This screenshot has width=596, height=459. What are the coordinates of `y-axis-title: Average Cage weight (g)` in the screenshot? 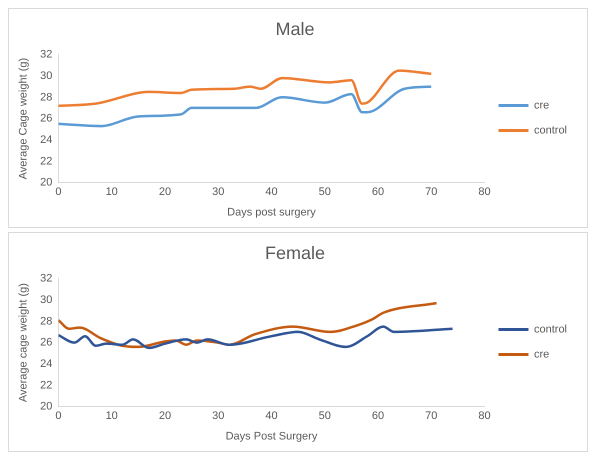 It's located at (24, 119).